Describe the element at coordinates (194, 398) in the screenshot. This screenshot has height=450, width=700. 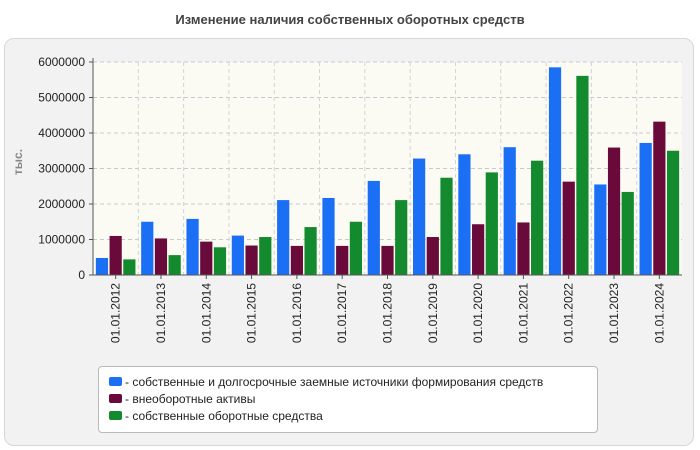
I see `legend-label-noncurrent: внеоборотные активы` at that location.